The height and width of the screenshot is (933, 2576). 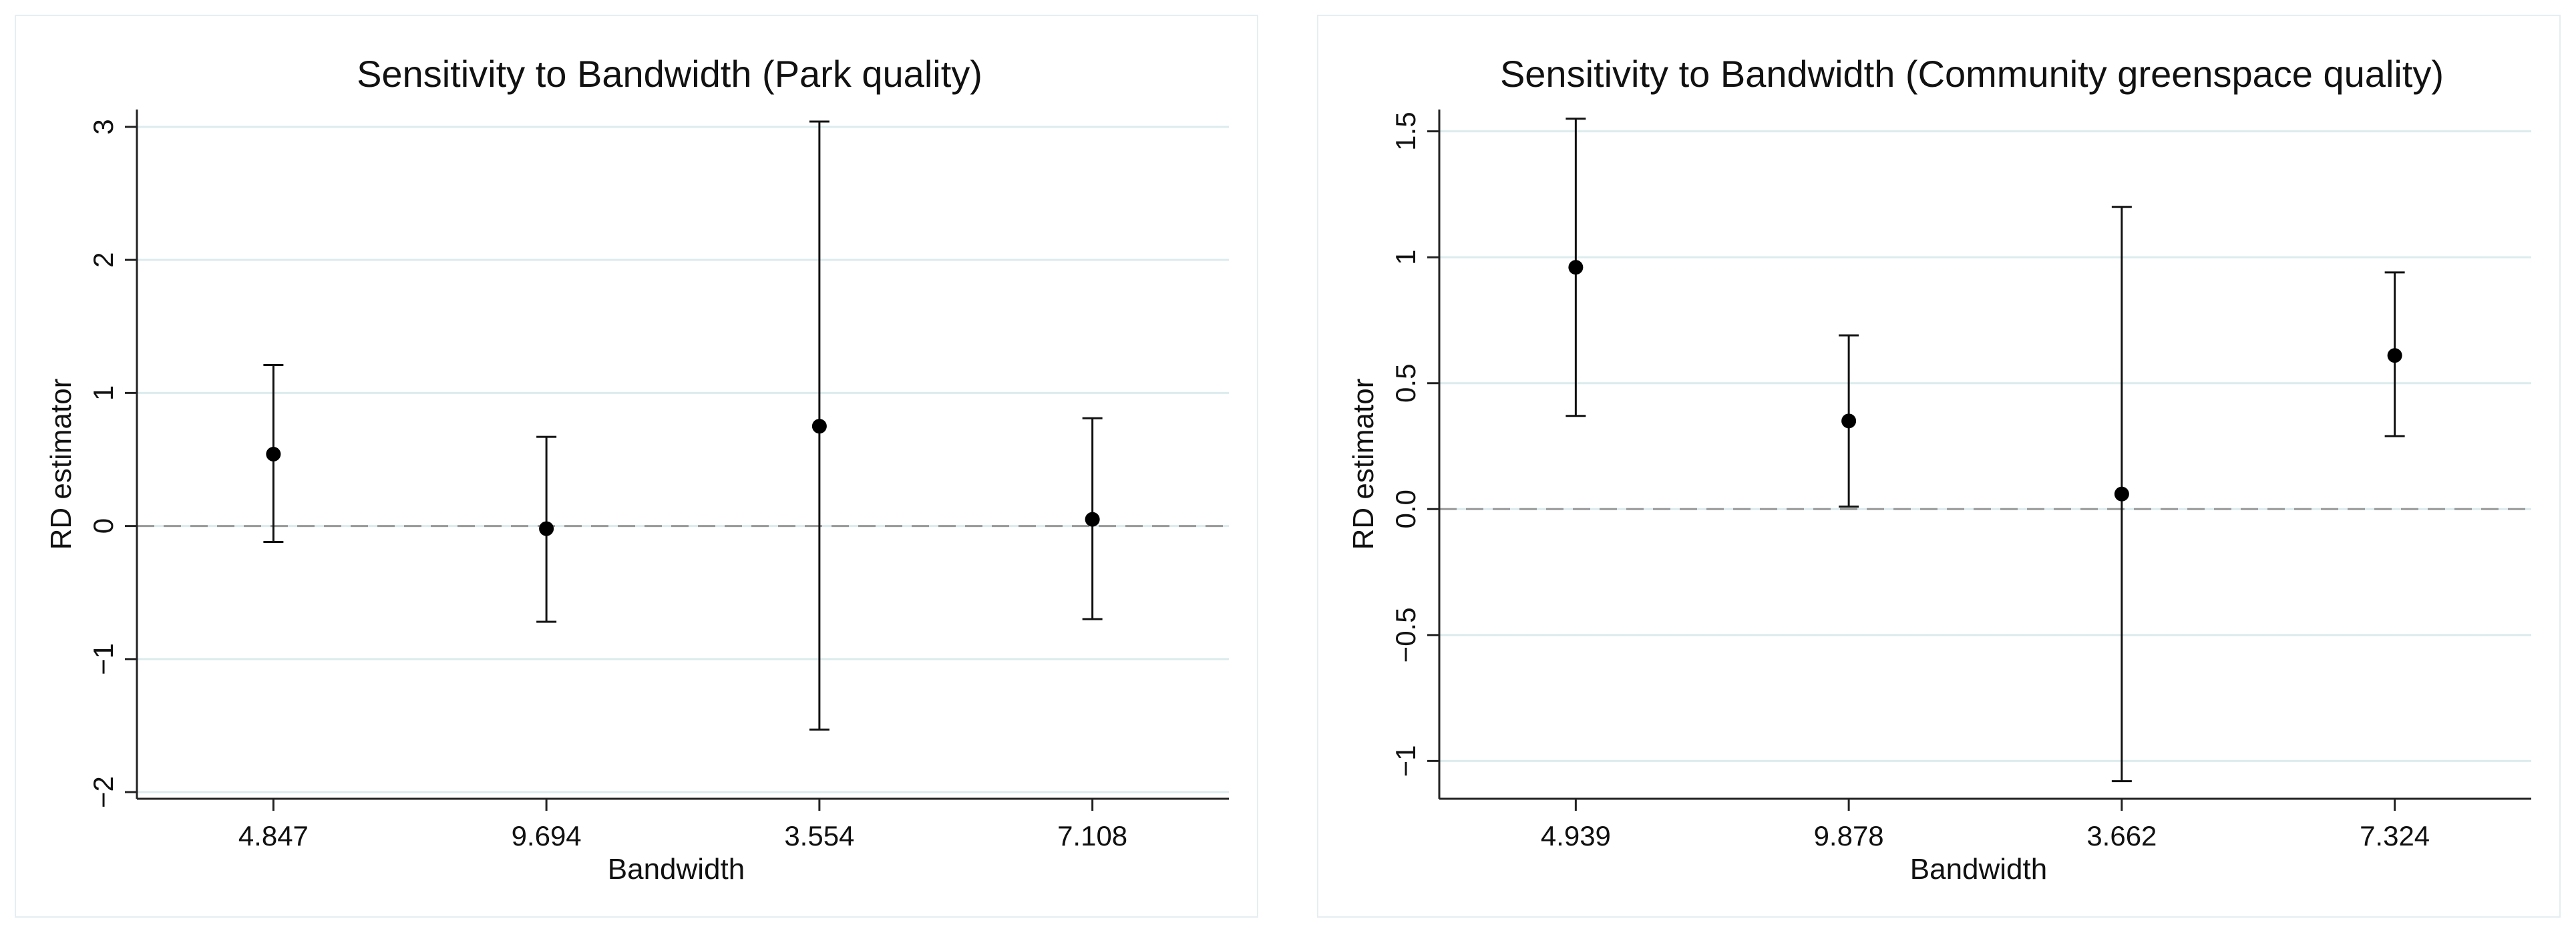 What do you see at coordinates (1849, 836) in the screenshot?
I see `x-tick-label: 9.878` at bounding box center [1849, 836].